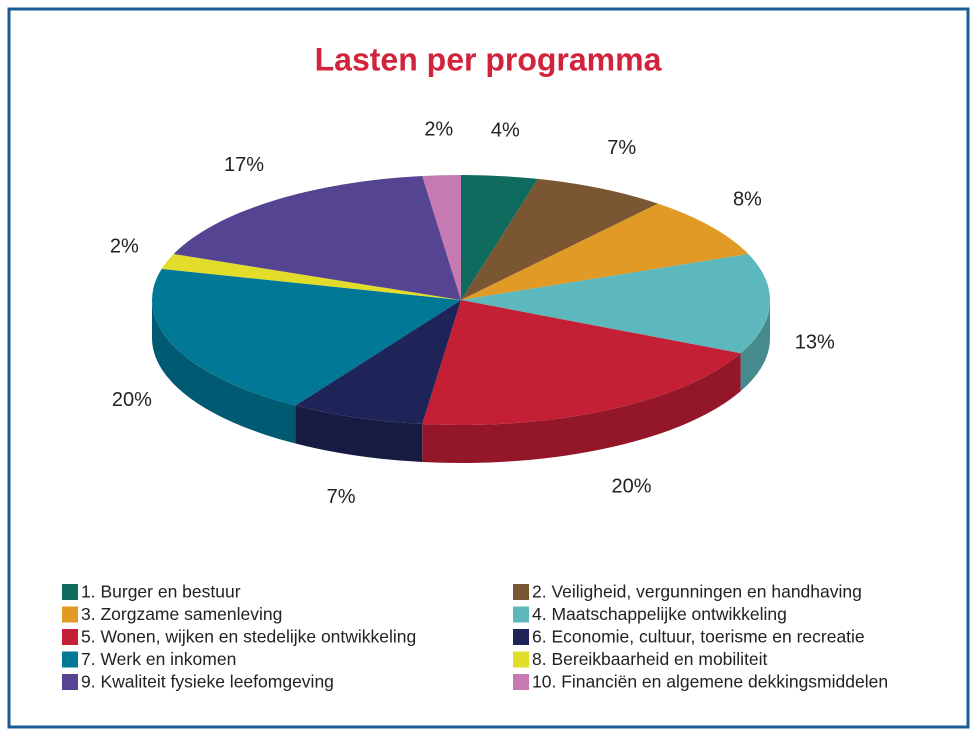  I want to click on data-label: 8%, so click(747, 199).